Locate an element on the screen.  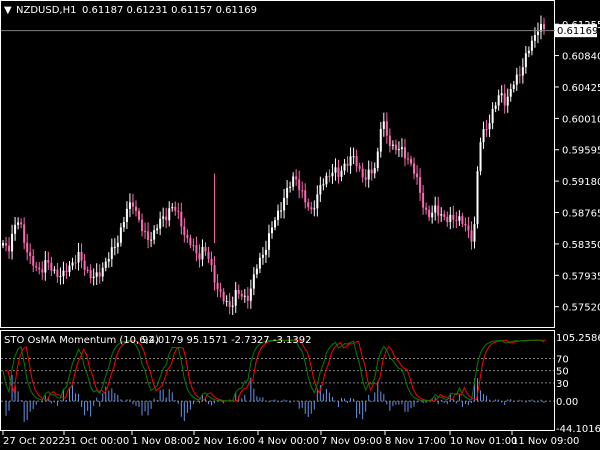
indicator-axis-label: 70 is located at coordinates (562, 359).